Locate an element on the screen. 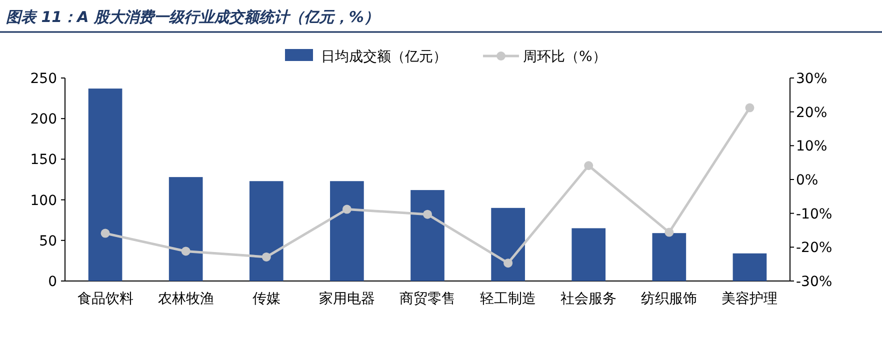 This screenshot has width=882, height=342. y2-tick-label: -10% is located at coordinates (814, 214).